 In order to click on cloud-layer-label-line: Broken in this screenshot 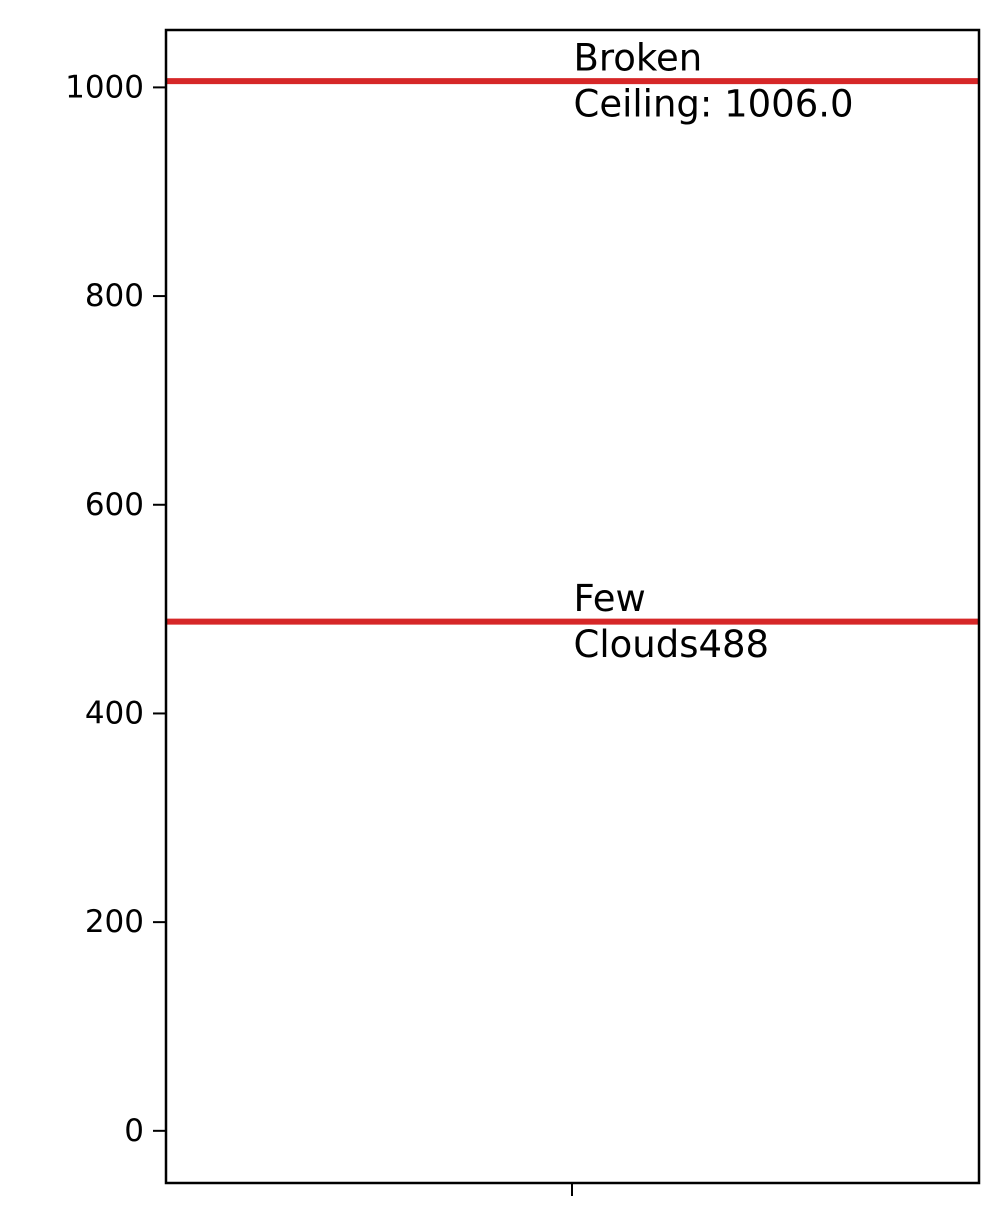, I will do `click(638, 58)`.